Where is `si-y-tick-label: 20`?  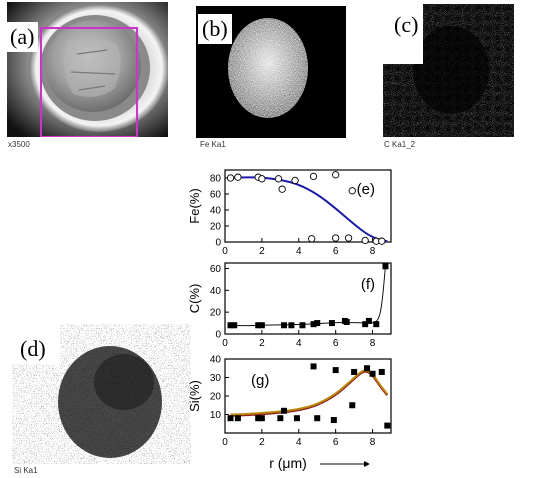
si-y-tick-label: 20 is located at coordinates (216, 397).